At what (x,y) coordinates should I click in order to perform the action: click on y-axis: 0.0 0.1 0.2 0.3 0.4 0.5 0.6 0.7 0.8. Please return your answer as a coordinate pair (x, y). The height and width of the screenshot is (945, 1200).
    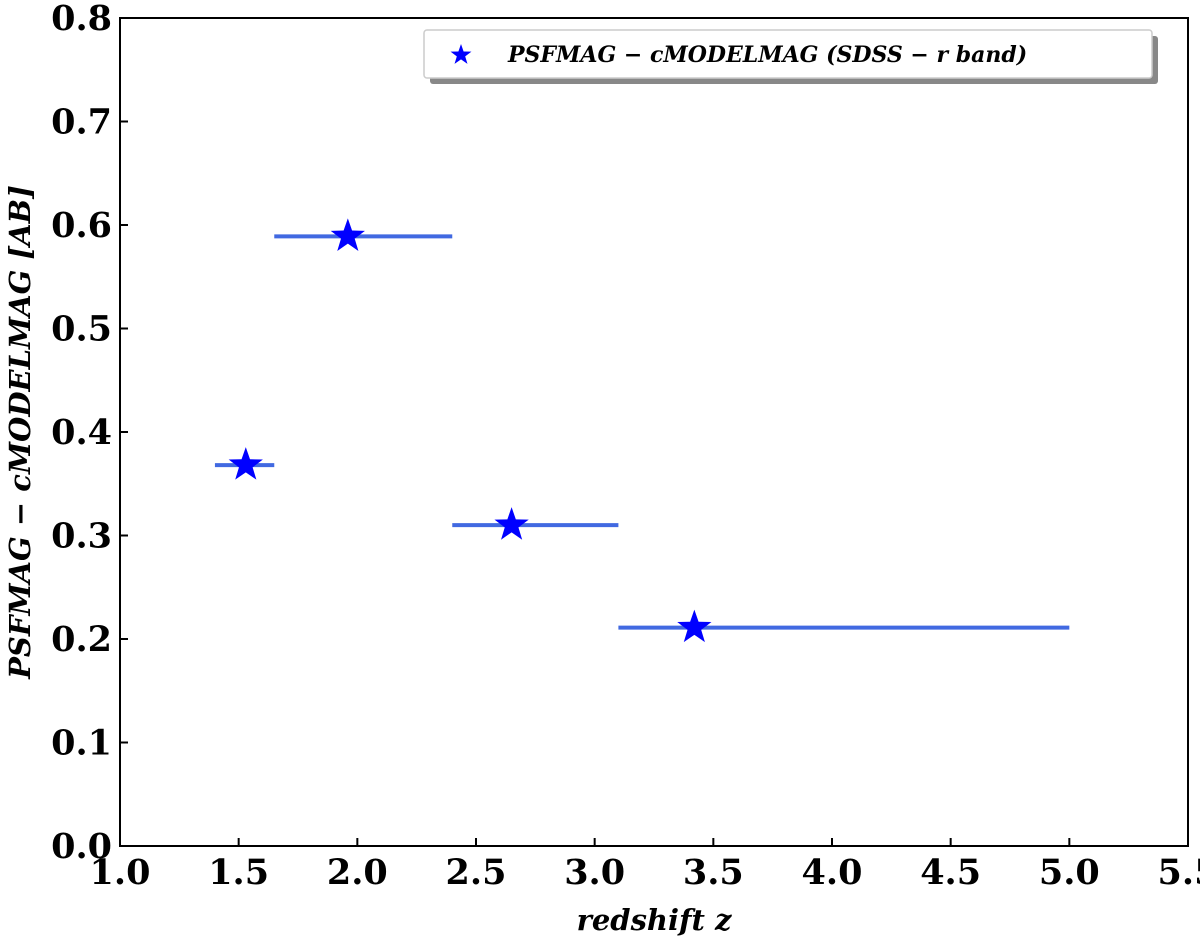
    Looking at the image, I should click on (89, 433).